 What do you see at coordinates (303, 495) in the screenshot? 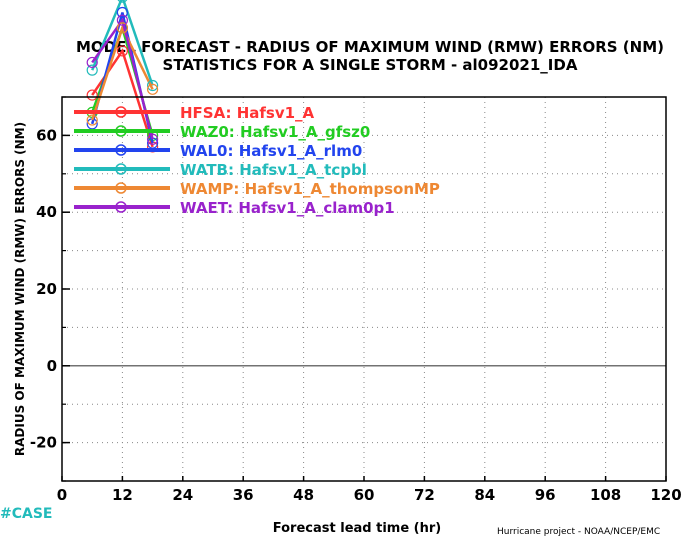
I see `x-tick-label: 48` at bounding box center [303, 495].